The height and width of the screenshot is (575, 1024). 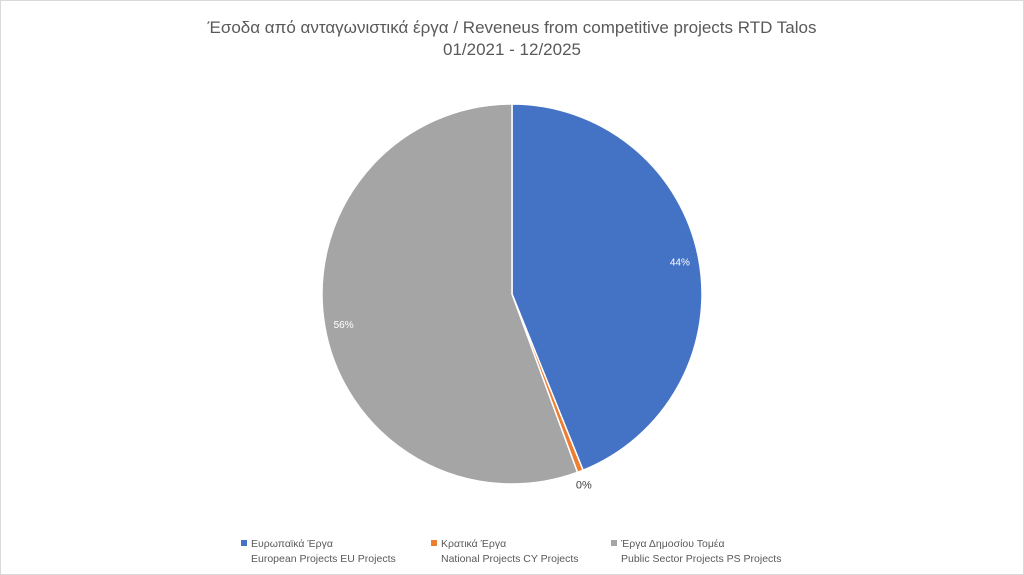 I want to click on legend-label-gr: Κρατικά Έργα, so click(x=474, y=544).